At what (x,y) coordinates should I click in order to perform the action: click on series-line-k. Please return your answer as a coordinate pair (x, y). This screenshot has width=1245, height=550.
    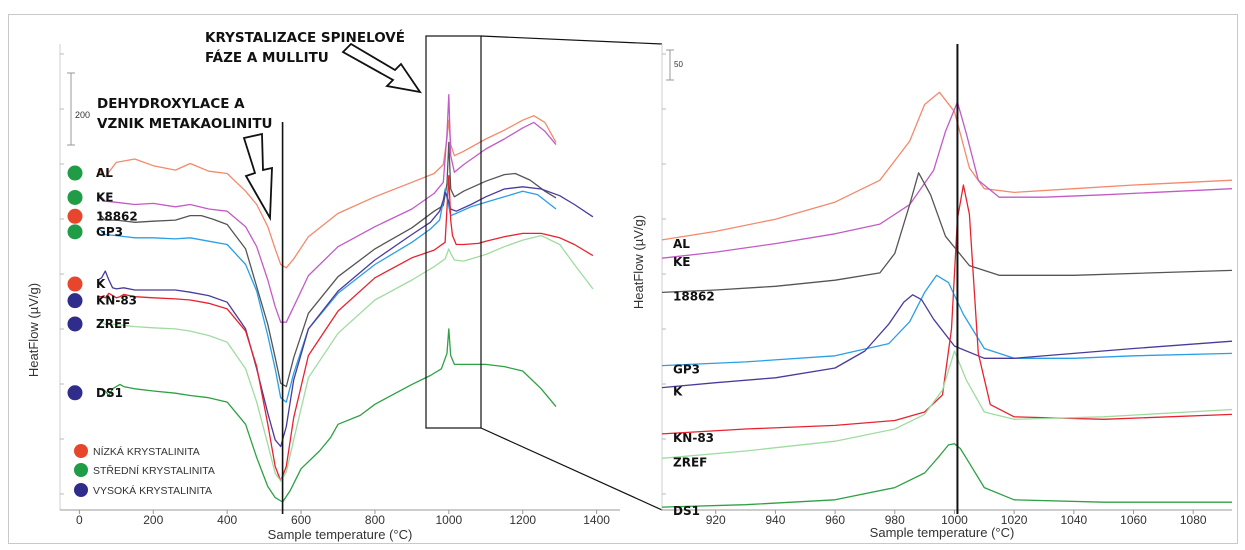
    Looking at the image, I should click on (947, 341).